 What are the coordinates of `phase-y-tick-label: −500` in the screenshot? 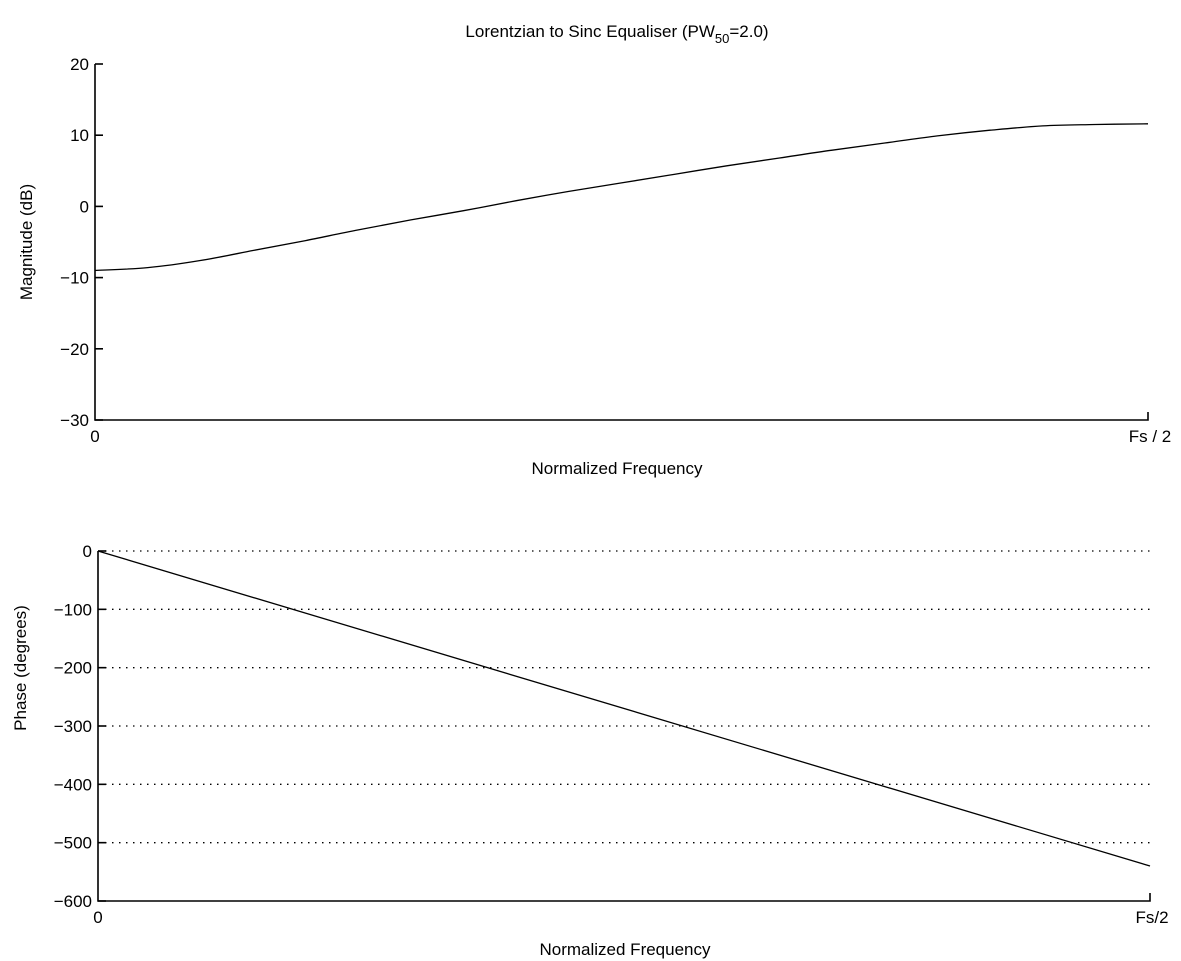 It's located at (73, 843).